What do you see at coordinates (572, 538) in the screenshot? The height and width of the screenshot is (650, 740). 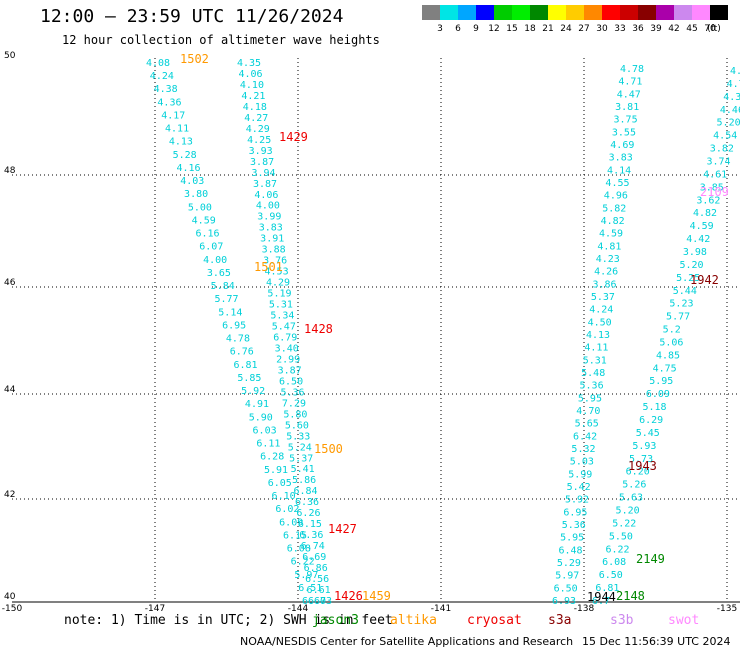 I see `wave-height-label: 5.95` at bounding box center [572, 538].